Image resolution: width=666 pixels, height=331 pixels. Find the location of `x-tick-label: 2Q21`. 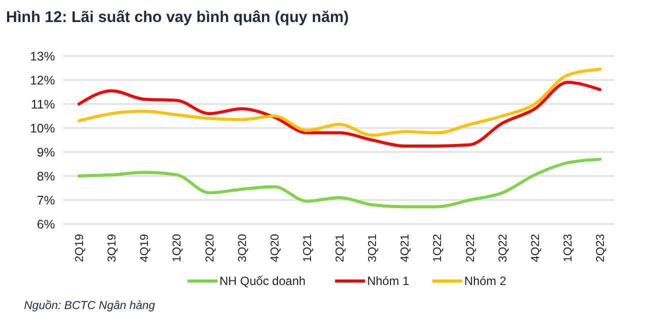

x-tick-label: 2Q21 is located at coordinates (340, 248).